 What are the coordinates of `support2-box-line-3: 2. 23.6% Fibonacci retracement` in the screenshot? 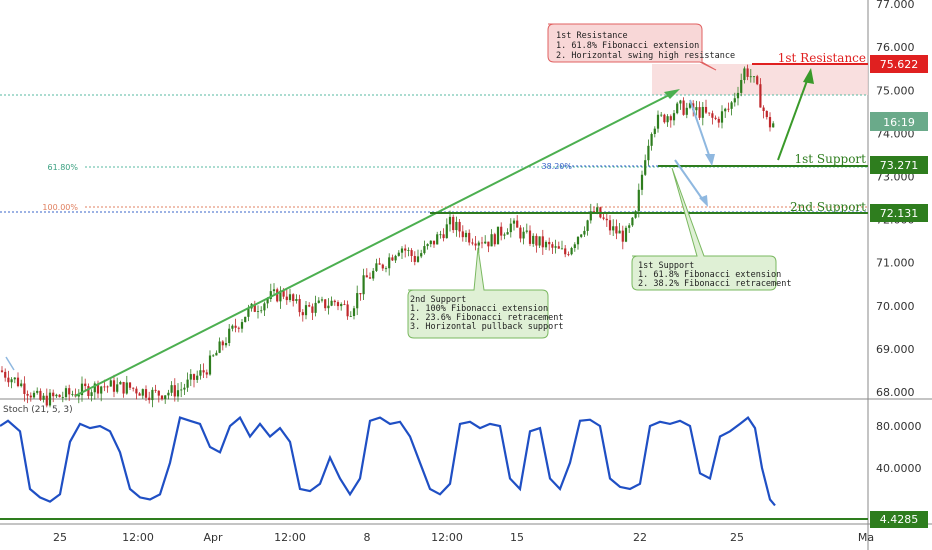 It's located at (487, 318).